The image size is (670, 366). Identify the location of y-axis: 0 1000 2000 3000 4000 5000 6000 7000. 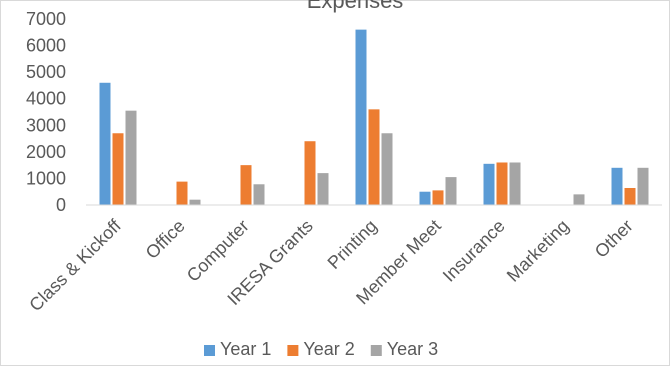
(46, 112).